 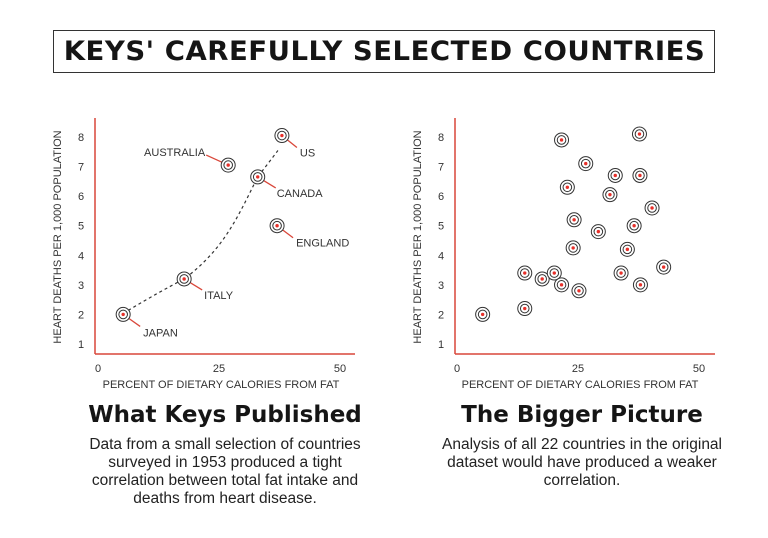 I want to click on point-label: ENGLAND, so click(x=322, y=244).